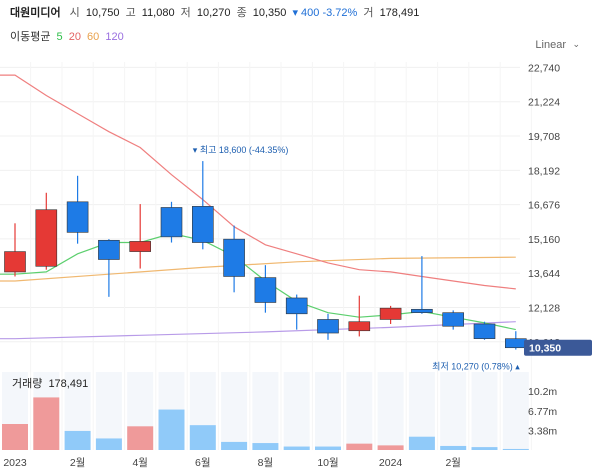  What do you see at coordinates (258, 269) in the screenshot?
I see `ma-60-line` at bounding box center [258, 269].